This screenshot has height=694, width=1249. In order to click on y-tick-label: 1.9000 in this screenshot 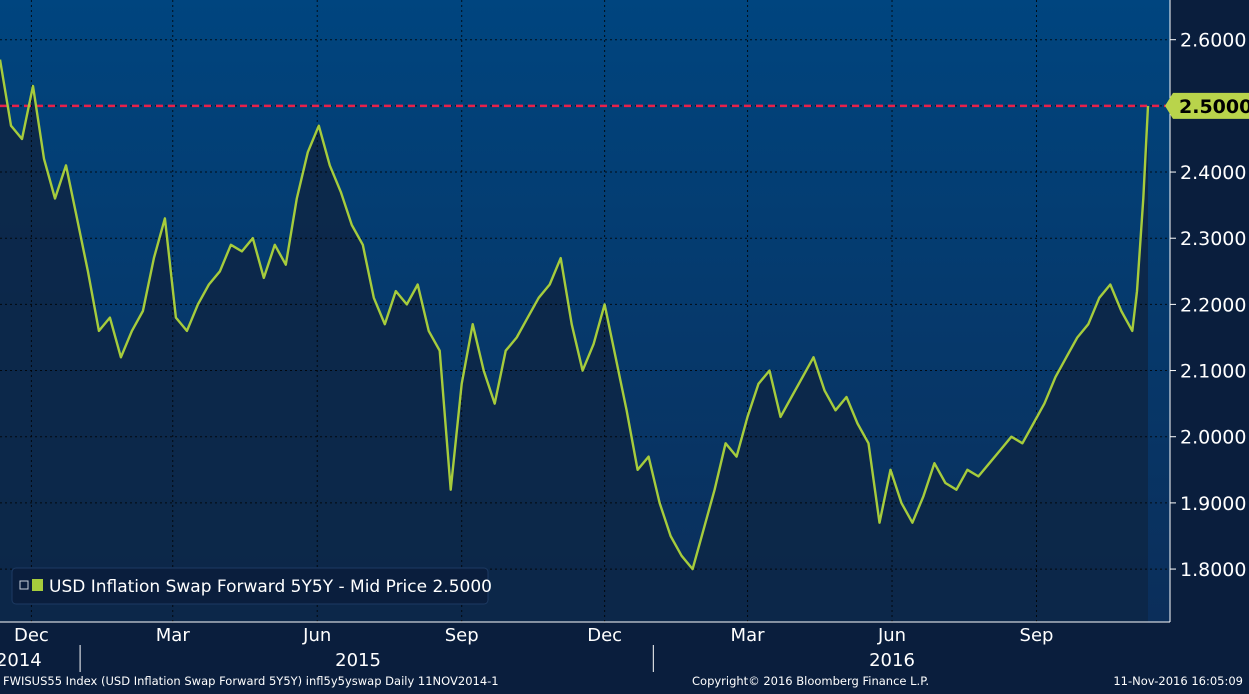, I will do `click(1213, 504)`.